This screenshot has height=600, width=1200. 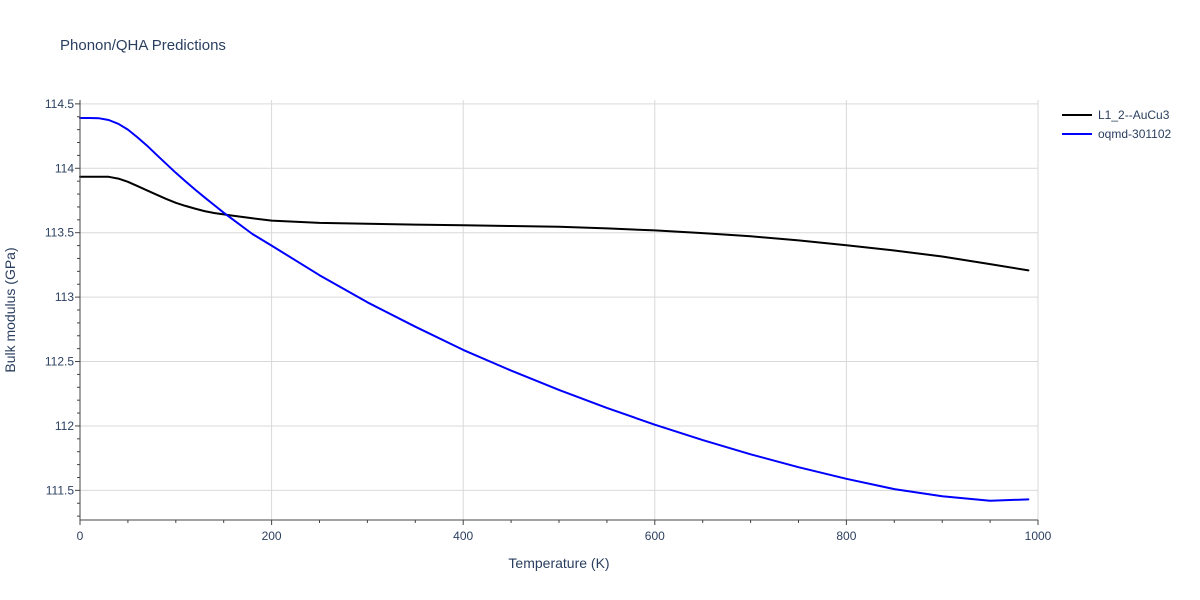 What do you see at coordinates (62, 307) in the screenshot?
I see `y-axis: 111.5 112 112.5 113 113.5 114 114.5` at bounding box center [62, 307].